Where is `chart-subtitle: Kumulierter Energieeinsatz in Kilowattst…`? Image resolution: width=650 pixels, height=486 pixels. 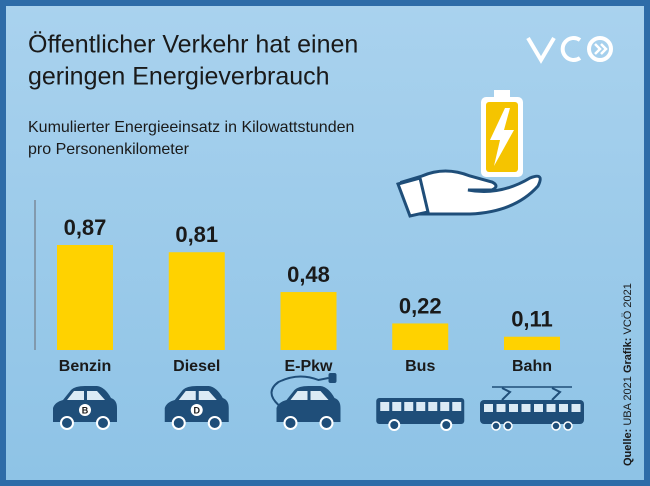 chart-subtitle: Kumulierter Energieeinsatz in Kilowattst… is located at coordinates (191, 127).